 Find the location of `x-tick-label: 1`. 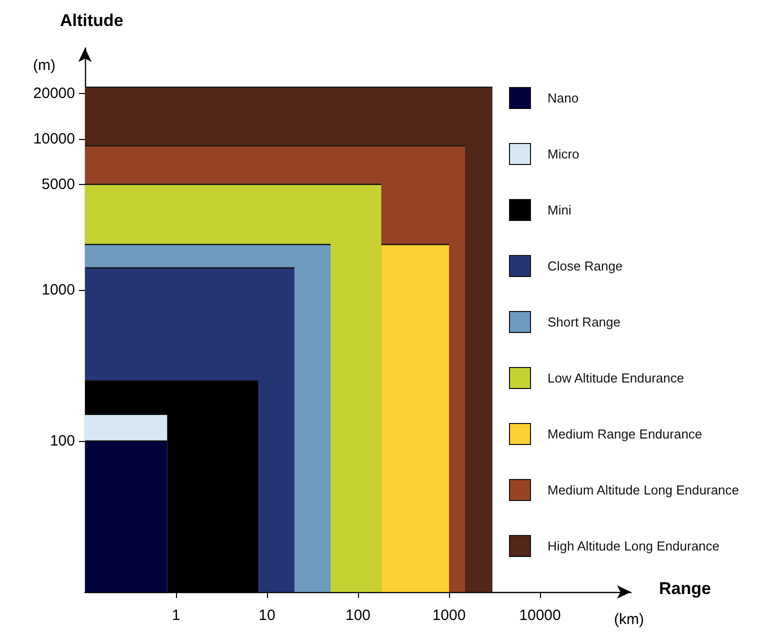

x-tick-label: 1 is located at coordinates (176, 615).